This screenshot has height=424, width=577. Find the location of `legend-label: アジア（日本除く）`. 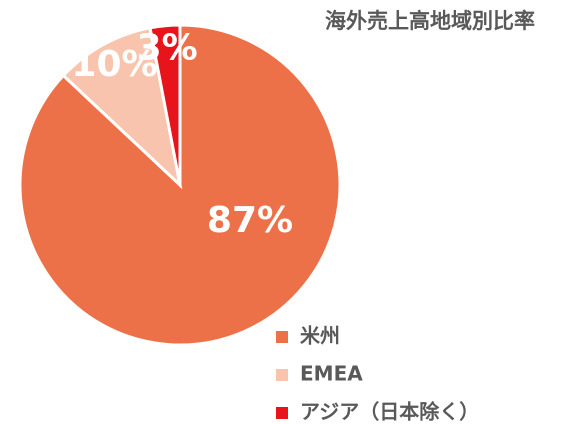

legend-label: アジア（日本除く） is located at coordinates (389, 412).